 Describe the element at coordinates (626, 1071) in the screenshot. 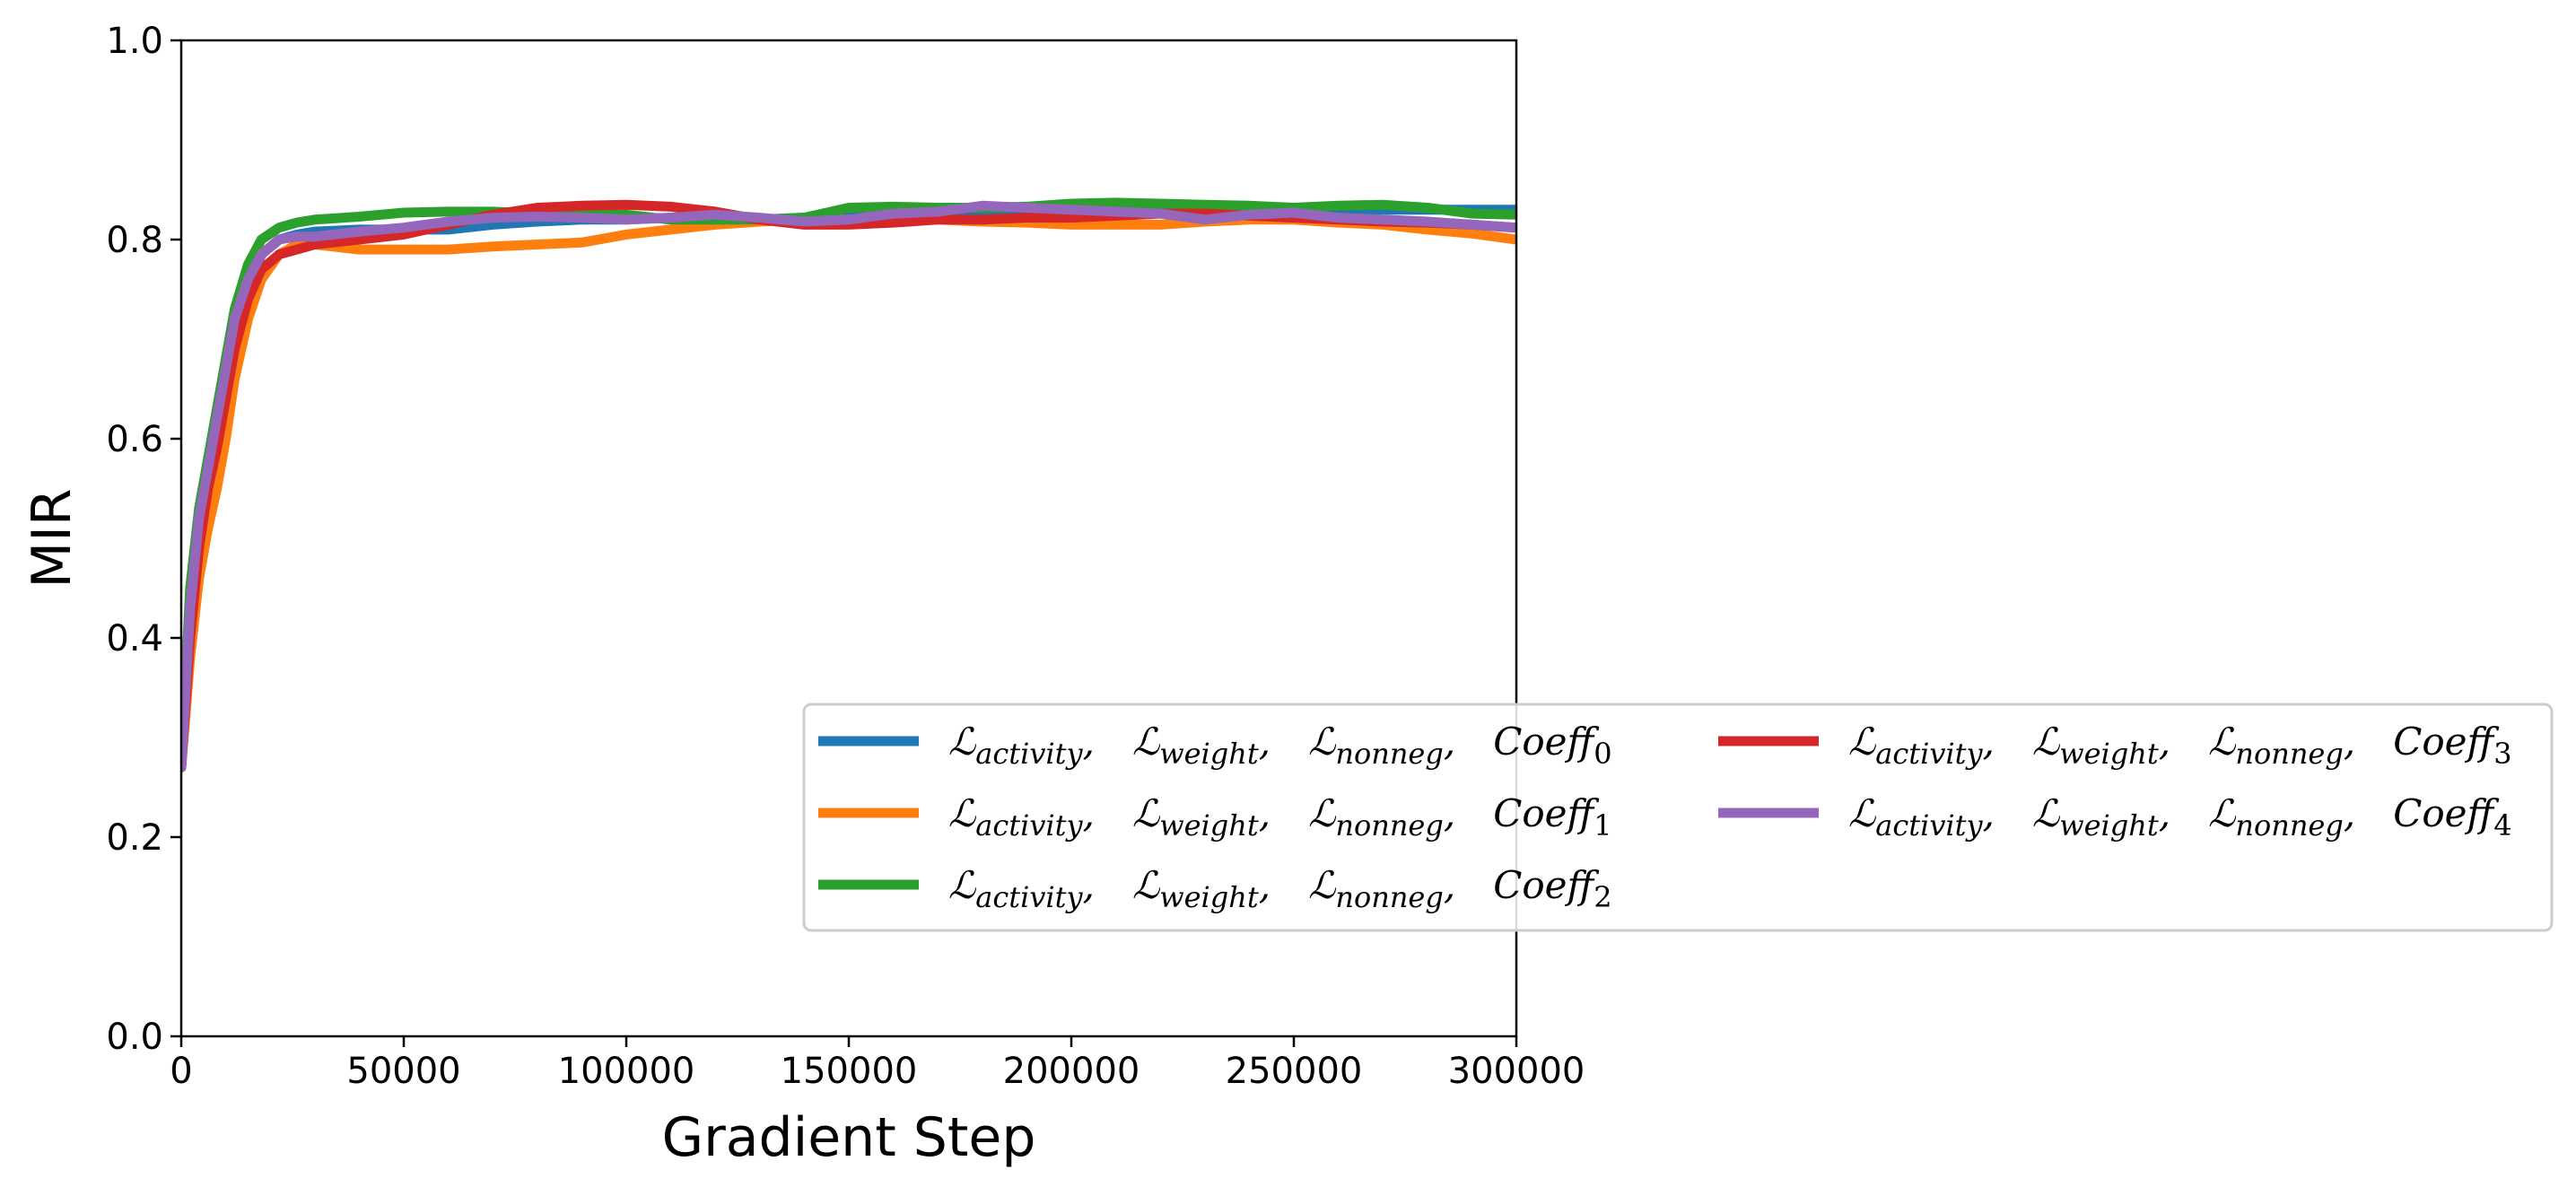

I see `x-tick-label: 100000` at that location.